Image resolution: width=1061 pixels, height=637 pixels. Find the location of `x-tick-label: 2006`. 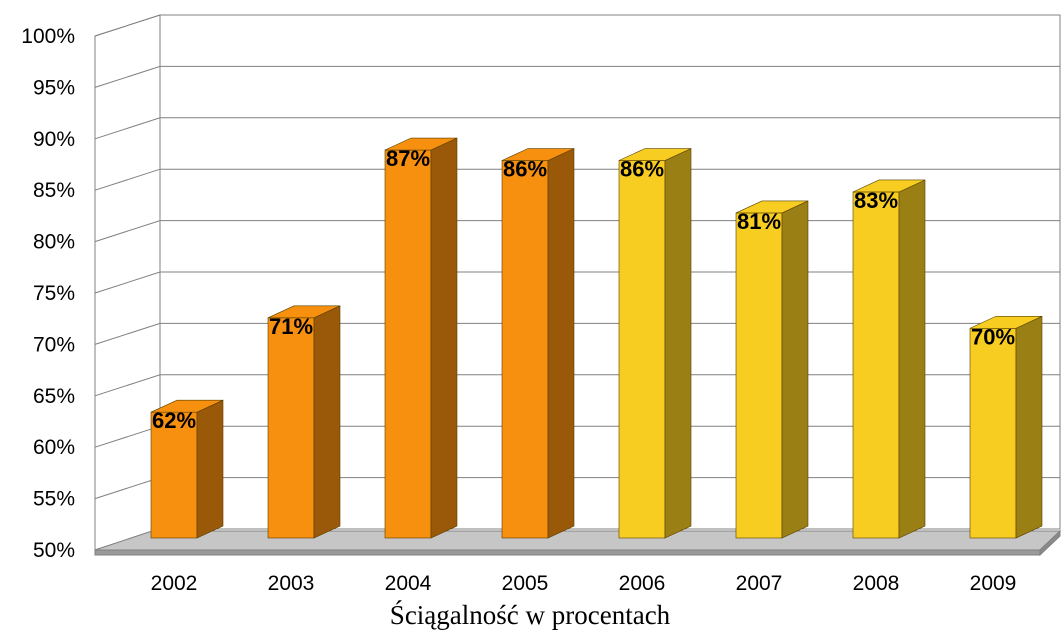

x-tick-label: 2006 is located at coordinates (642, 583).